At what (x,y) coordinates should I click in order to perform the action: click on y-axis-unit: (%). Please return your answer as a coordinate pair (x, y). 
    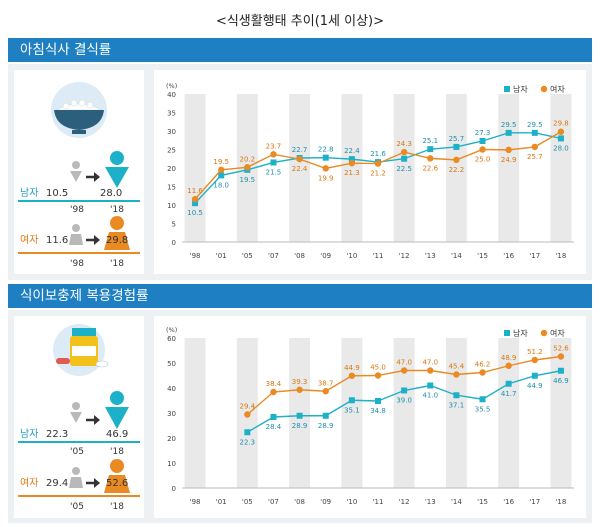
    Looking at the image, I should click on (171, 86).